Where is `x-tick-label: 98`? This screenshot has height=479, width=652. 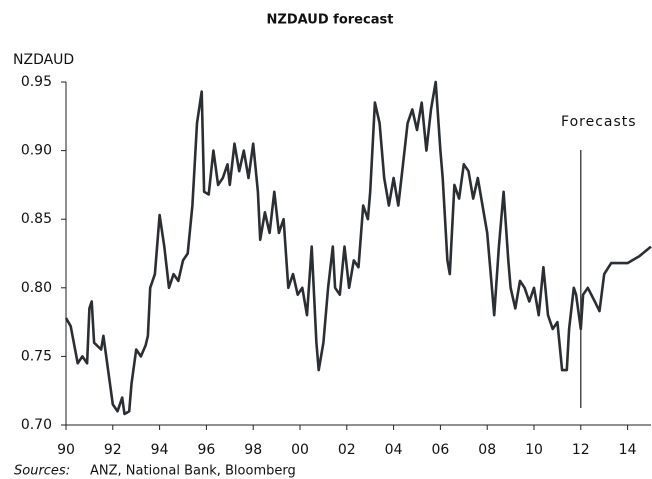
x-tick-label: 98 is located at coordinates (253, 450).